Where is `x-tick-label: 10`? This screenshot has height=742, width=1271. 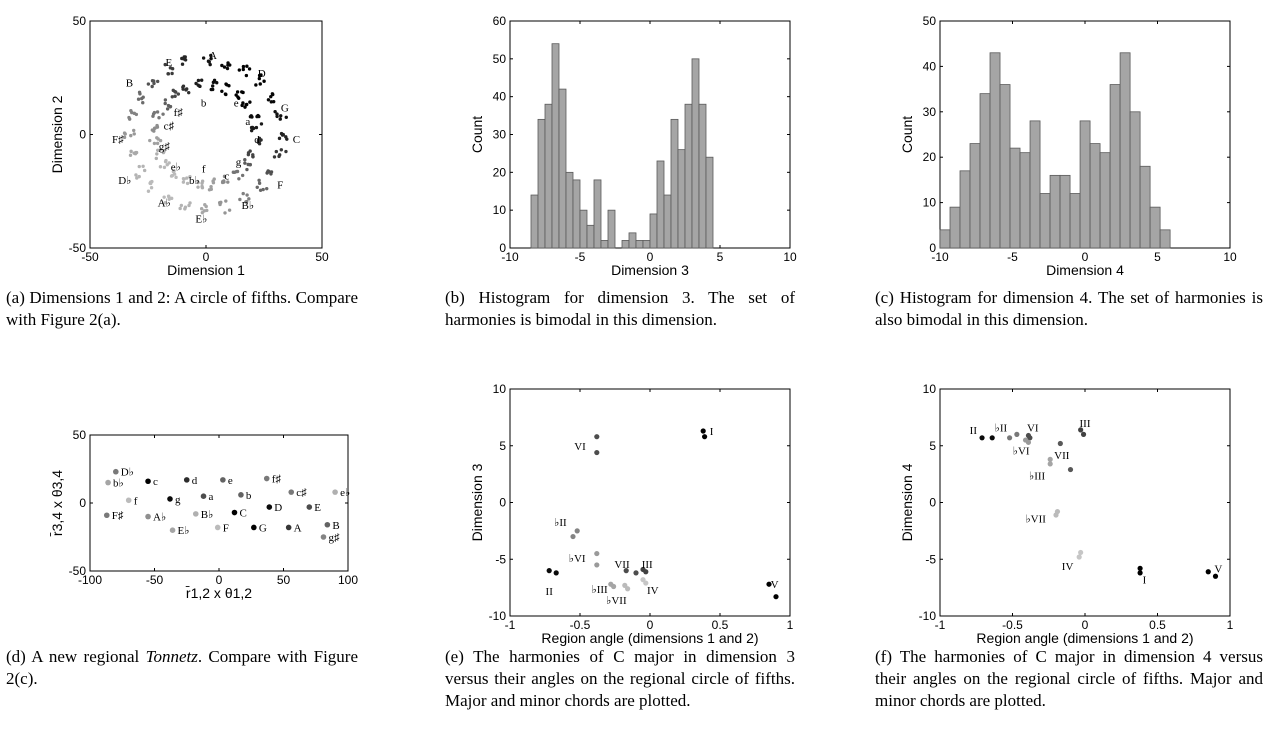 x-tick-label: 10 is located at coordinates (790, 257).